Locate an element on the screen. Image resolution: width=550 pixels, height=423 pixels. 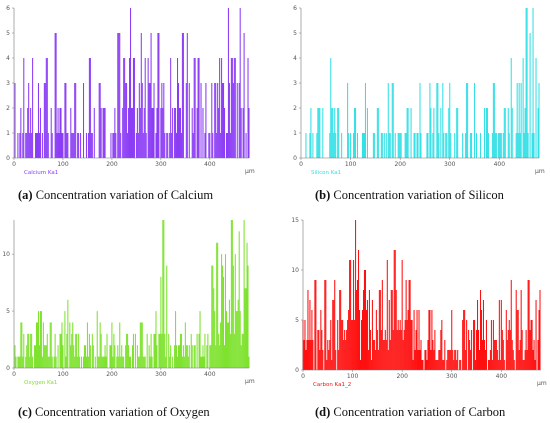
chart-caption-silicon: (b) Concentration variation of Silicon is located at coordinates (409, 195).